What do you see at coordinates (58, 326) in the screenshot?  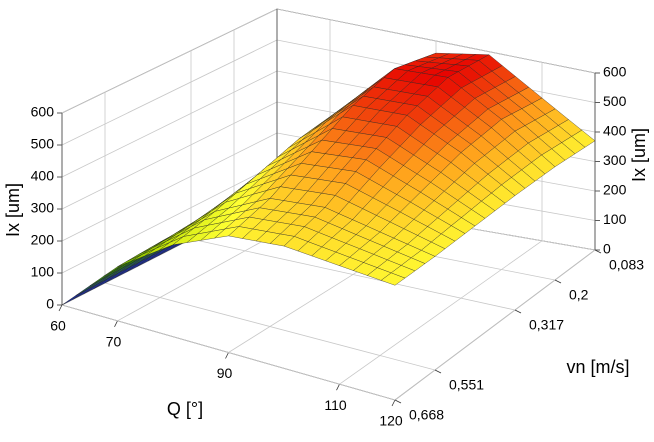 I see `x-tick-label: 60` at bounding box center [58, 326].